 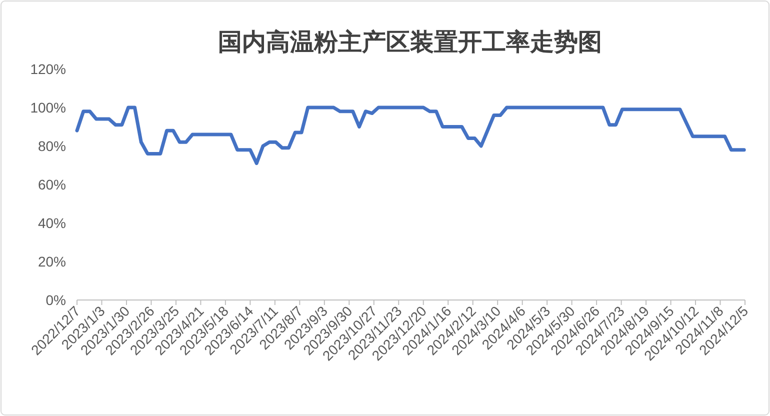 What do you see at coordinates (48, 69) in the screenshot?
I see `y-tick-label: 120%` at bounding box center [48, 69].